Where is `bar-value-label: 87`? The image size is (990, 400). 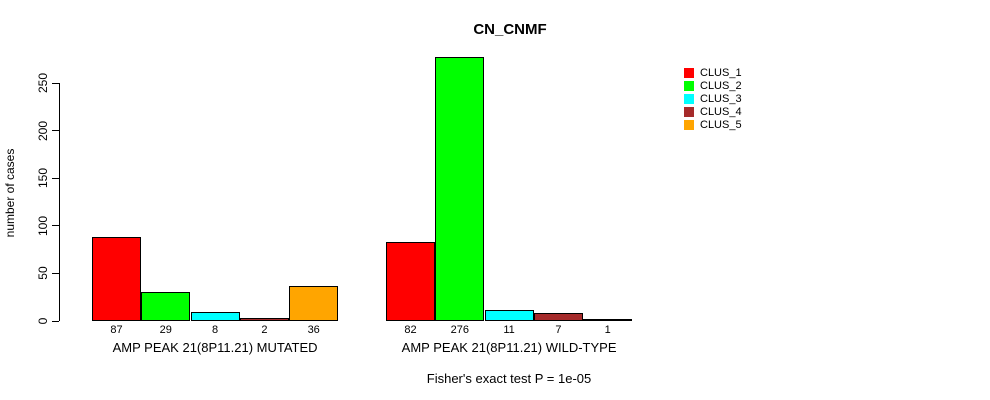
bar-value-label: 87 is located at coordinates (116, 330).